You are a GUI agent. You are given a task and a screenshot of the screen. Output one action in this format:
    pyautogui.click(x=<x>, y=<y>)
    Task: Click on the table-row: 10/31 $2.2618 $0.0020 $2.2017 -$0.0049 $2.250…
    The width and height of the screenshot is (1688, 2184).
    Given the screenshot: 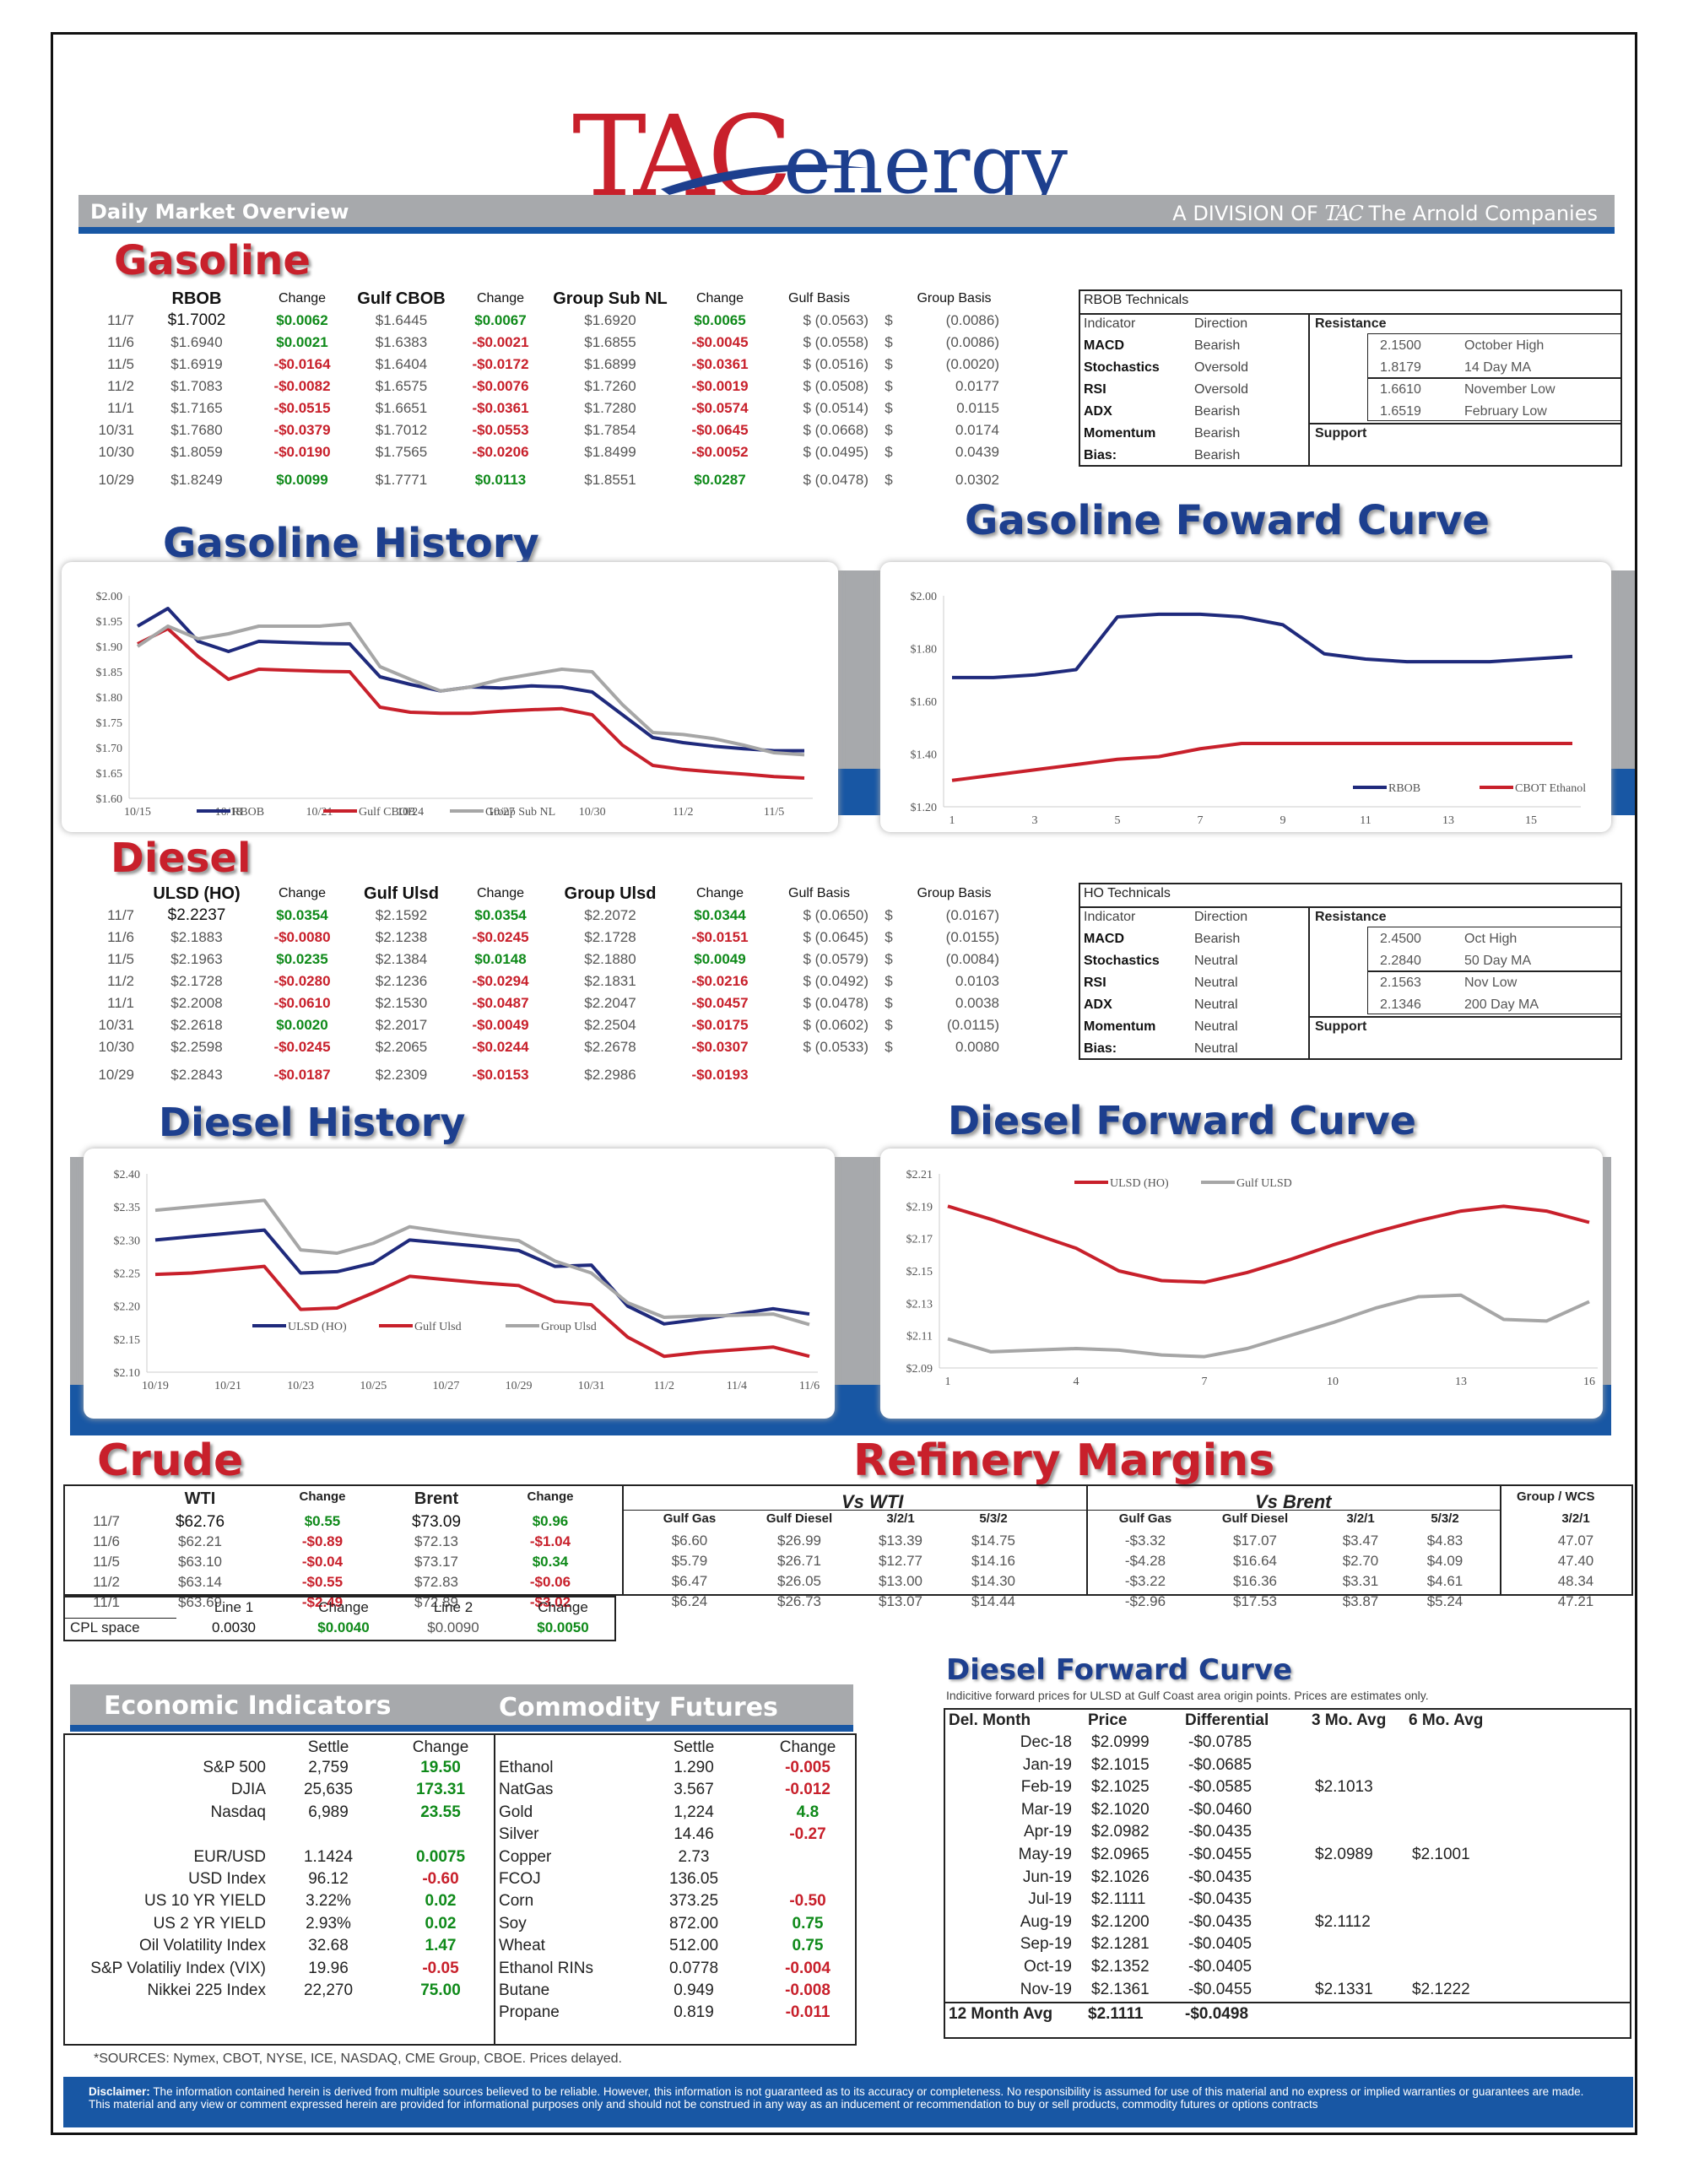 What is the action you would take?
    pyautogui.click(x=545, y=1025)
    